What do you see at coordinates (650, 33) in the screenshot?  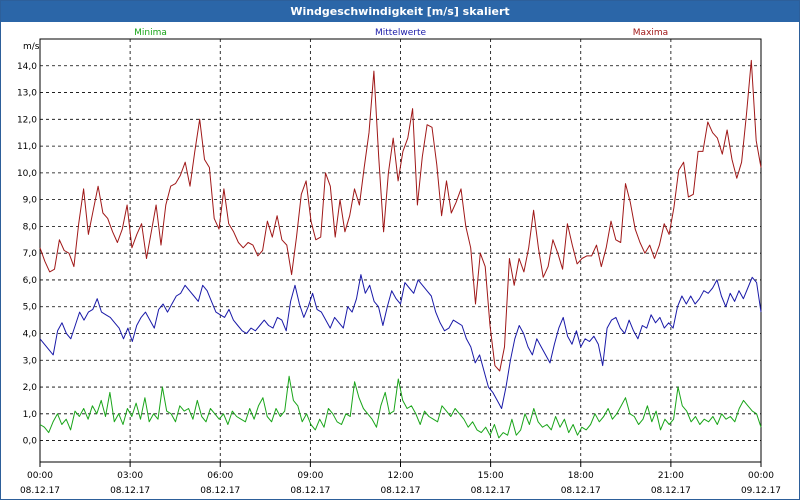 I see `legend-maxima: Maxima` at bounding box center [650, 33].